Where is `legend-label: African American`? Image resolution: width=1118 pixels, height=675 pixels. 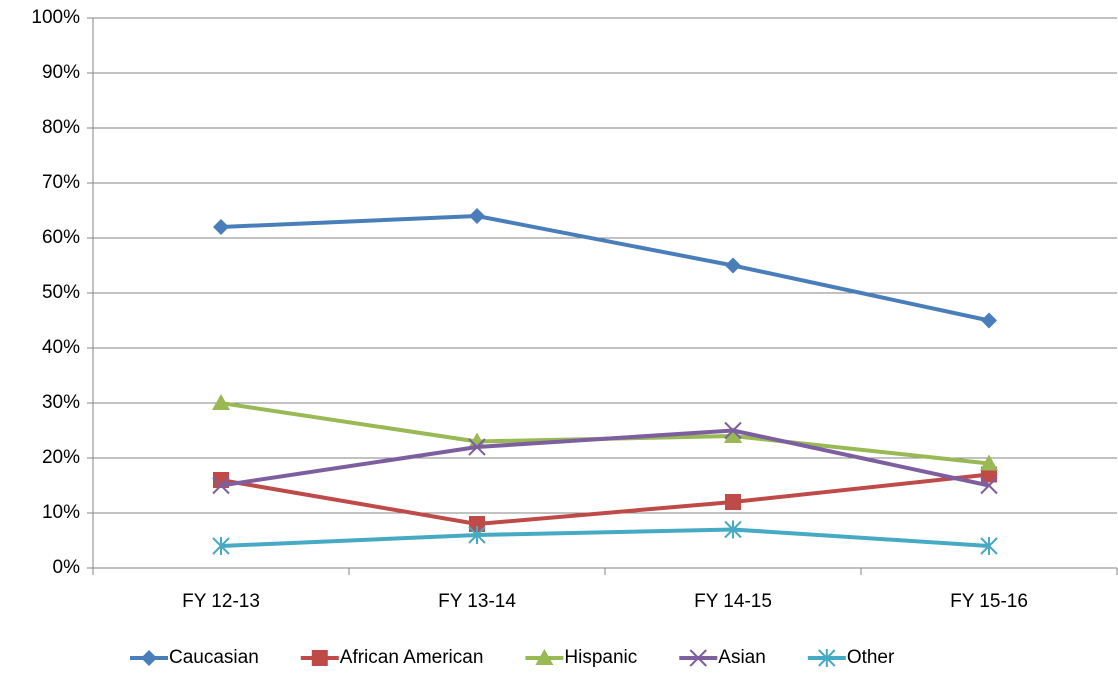 legend-label: African American is located at coordinates (412, 657).